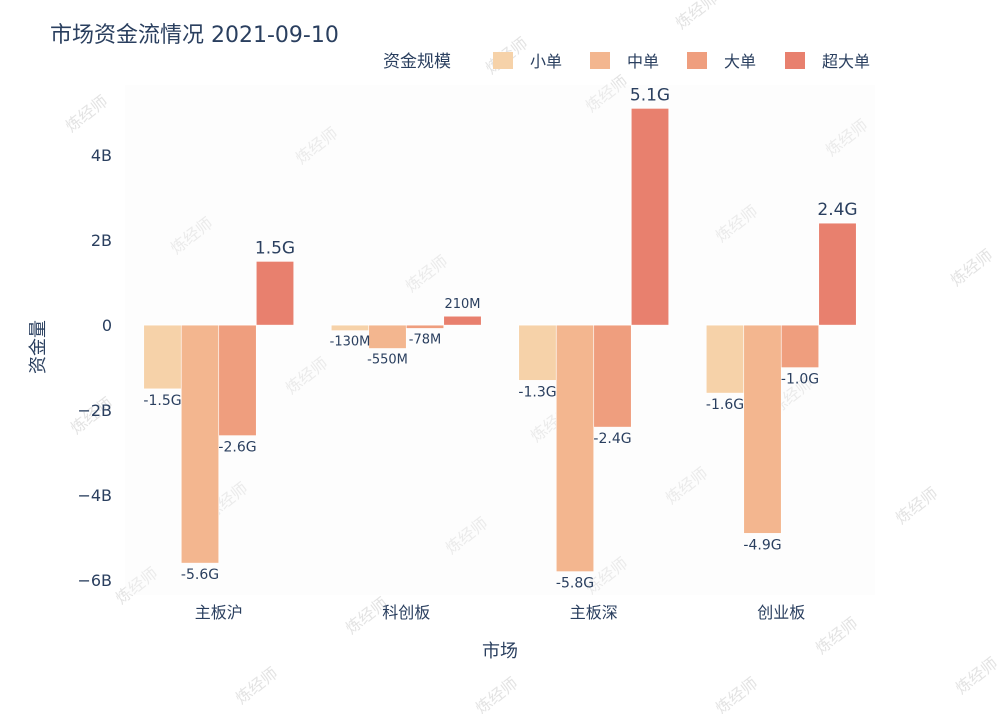  Describe the element at coordinates (612, 439) in the screenshot. I see `data-label: -2.4G` at that location.